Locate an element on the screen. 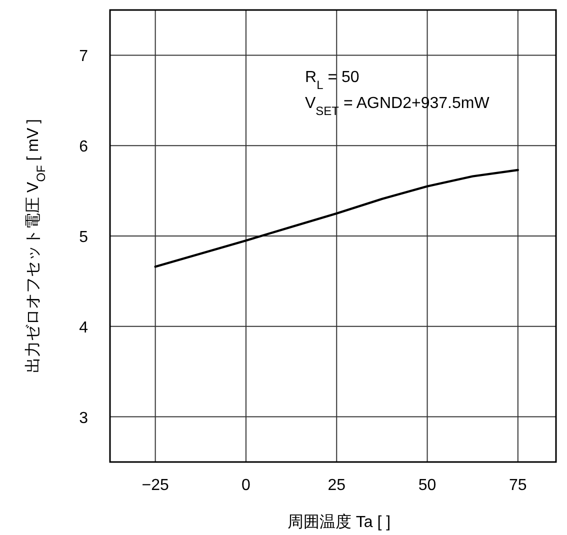 This screenshot has width=567, height=535. y-tick-label: 4 is located at coordinates (83, 327).